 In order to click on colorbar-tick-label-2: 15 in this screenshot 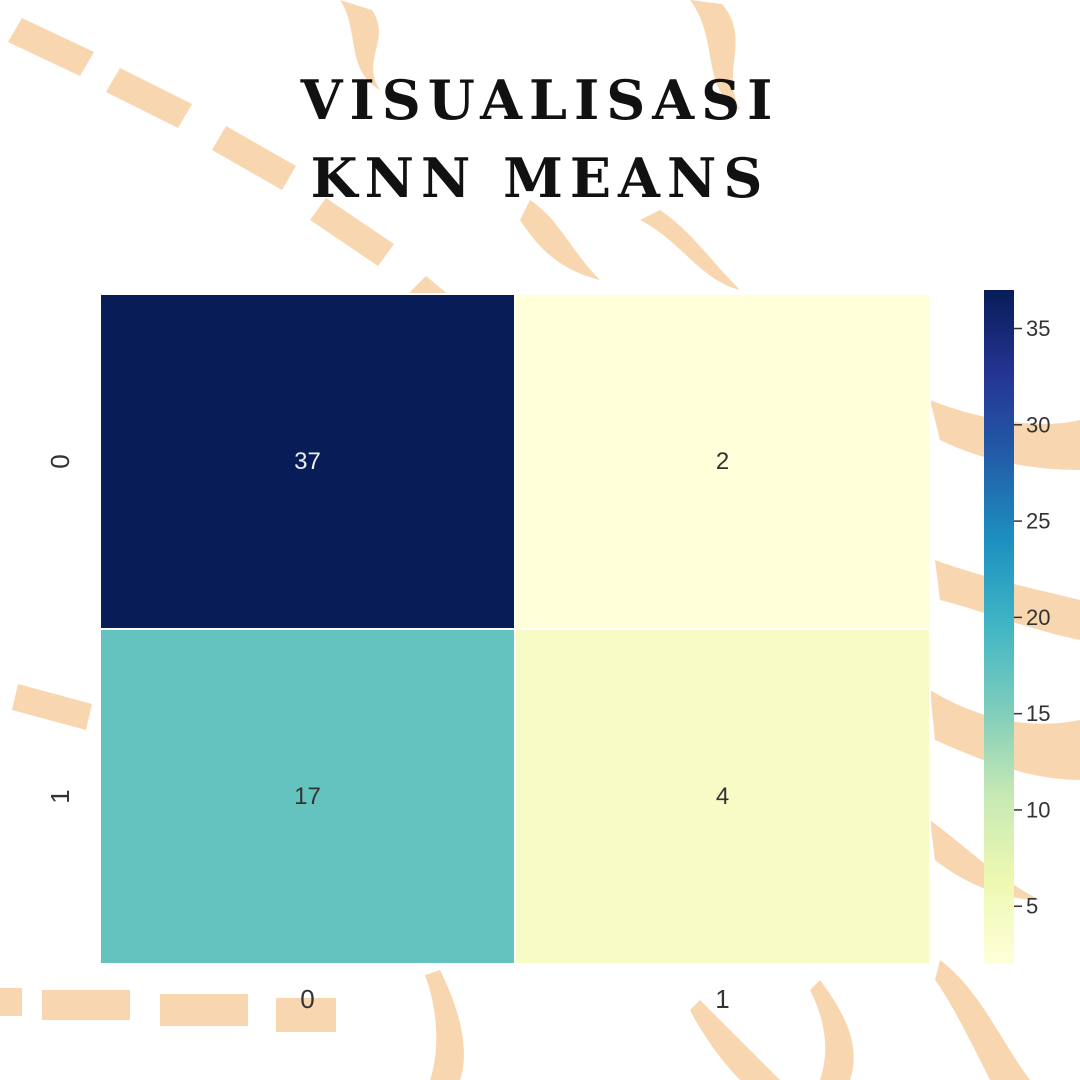, I will do `click(1038, 713)`.